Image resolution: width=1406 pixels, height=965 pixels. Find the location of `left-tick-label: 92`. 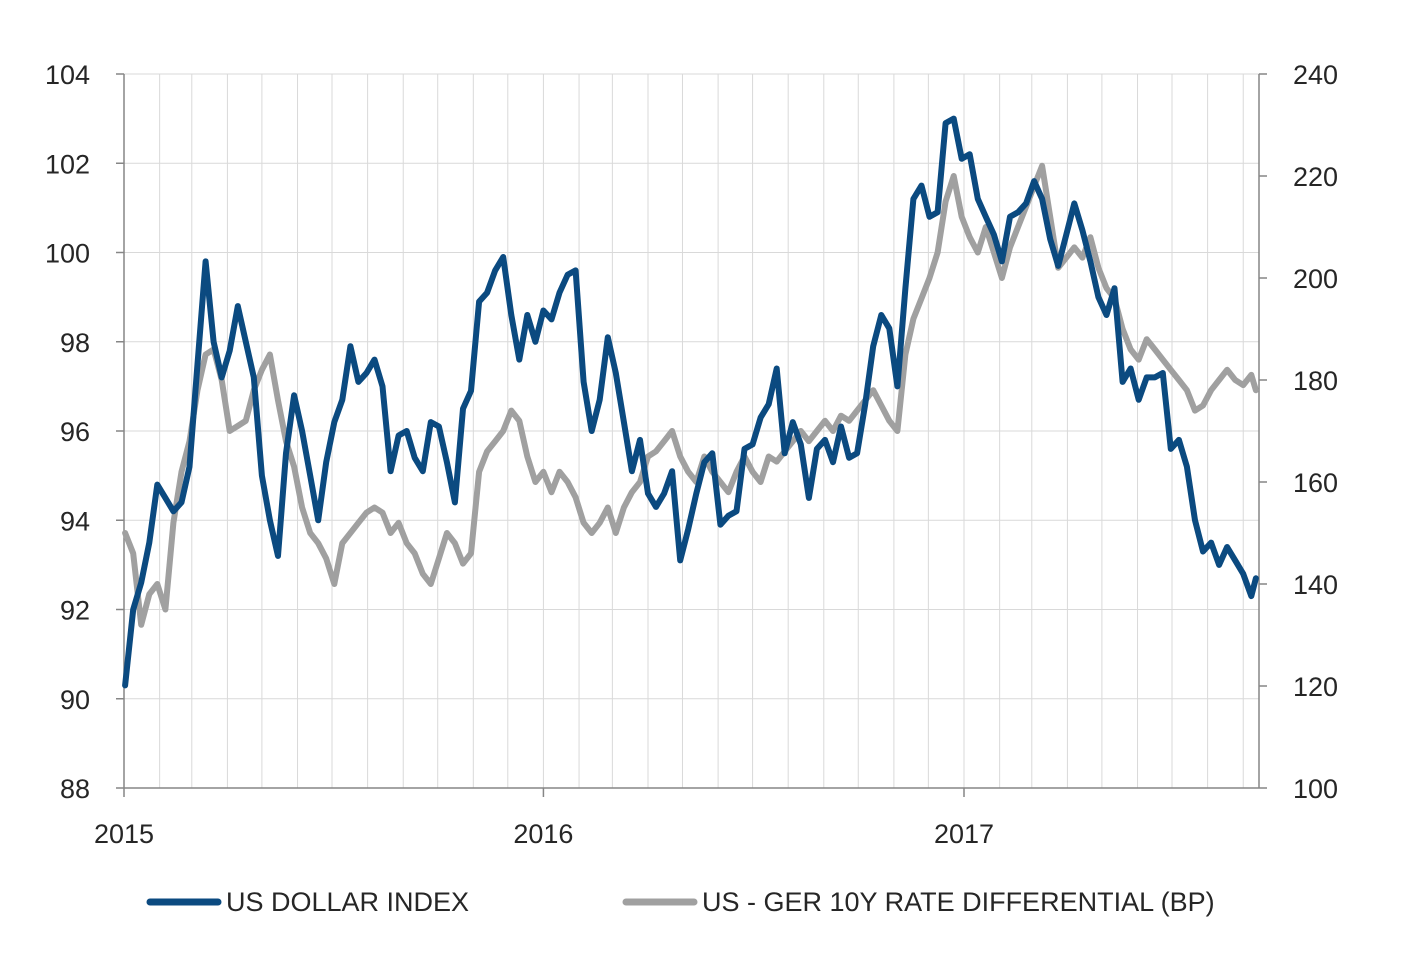

left-tick-label: 92 is located at coordinates (75, 611).